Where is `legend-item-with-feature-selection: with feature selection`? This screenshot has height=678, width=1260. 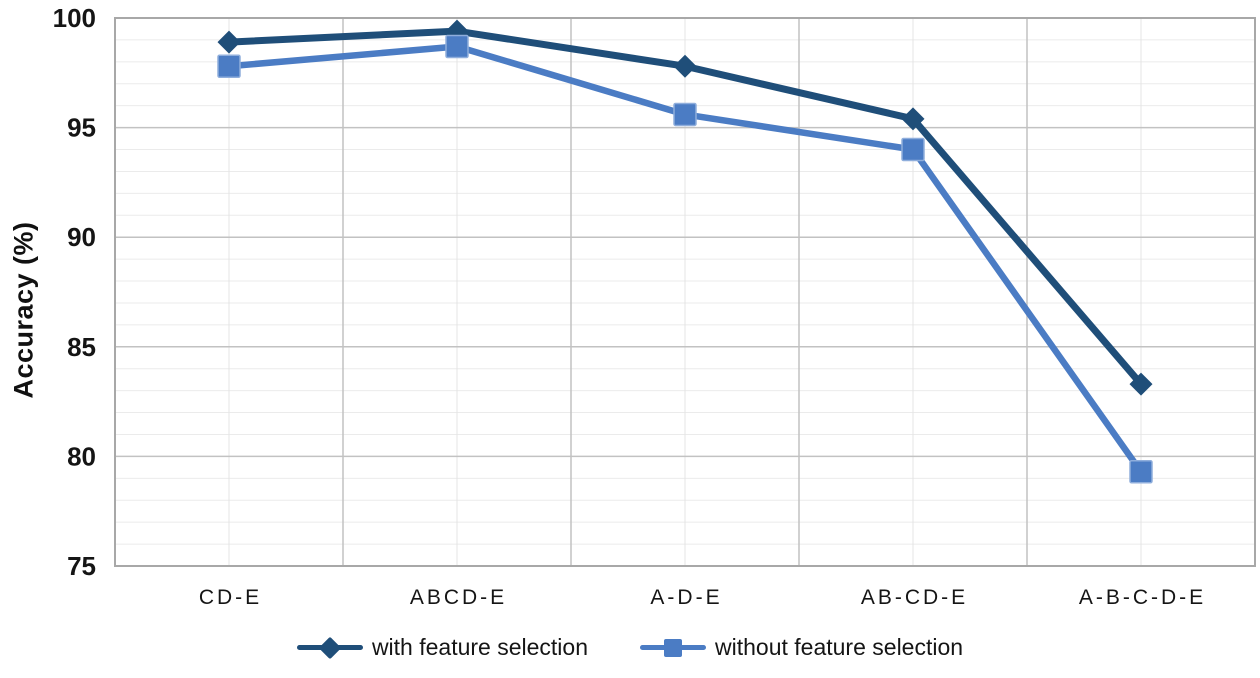
legend-item-with-feature-selection: with feature selection is located at coordinates (442, 647).